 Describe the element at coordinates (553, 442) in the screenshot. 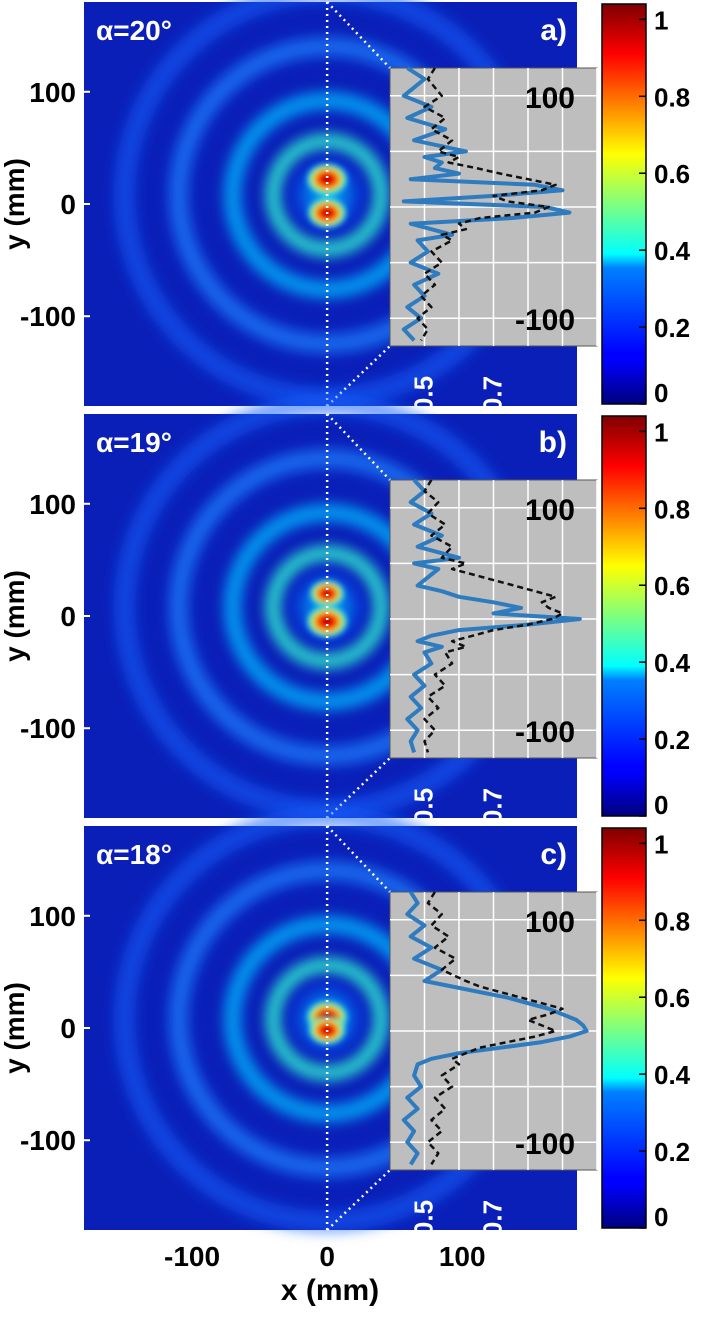

I see `panel-label: b)` at that location.